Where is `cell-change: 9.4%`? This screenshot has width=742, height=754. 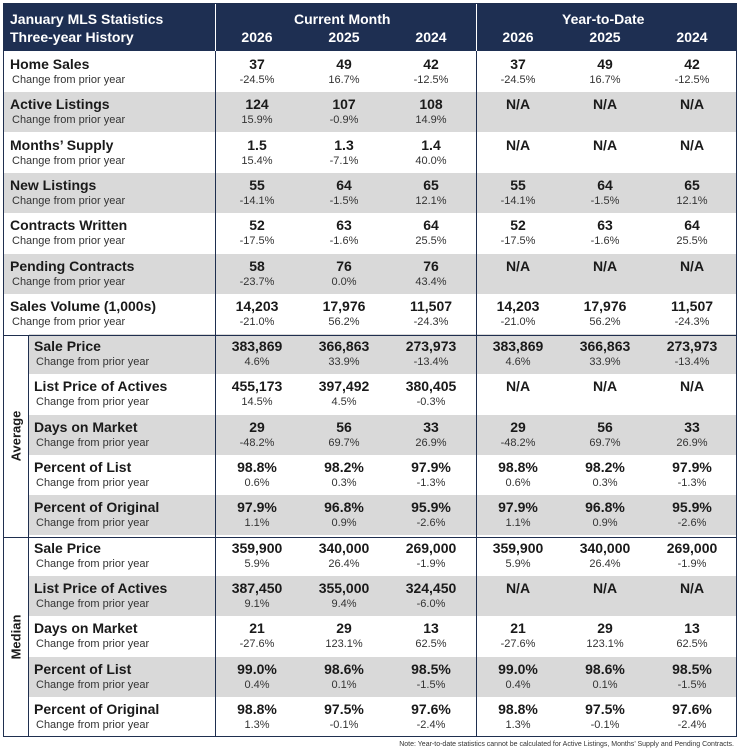 cell-change: 9.4% is located at coordinates (344, 603).